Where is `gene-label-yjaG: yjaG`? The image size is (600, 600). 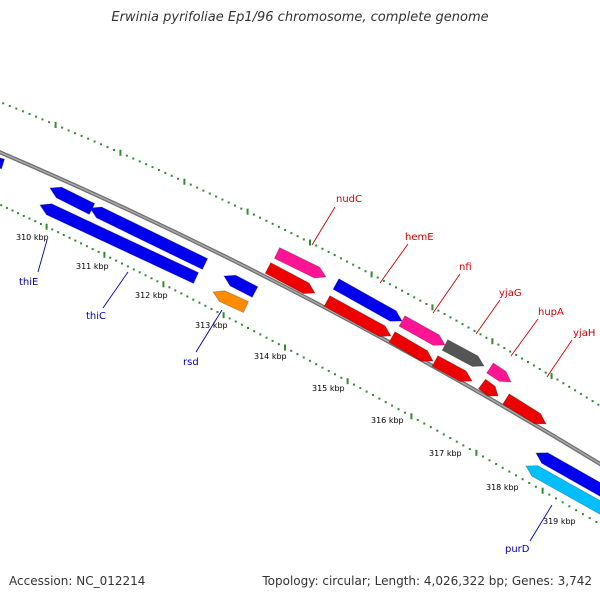 gene-label-yjaG: yjaG is located at coordinates (510, 293).